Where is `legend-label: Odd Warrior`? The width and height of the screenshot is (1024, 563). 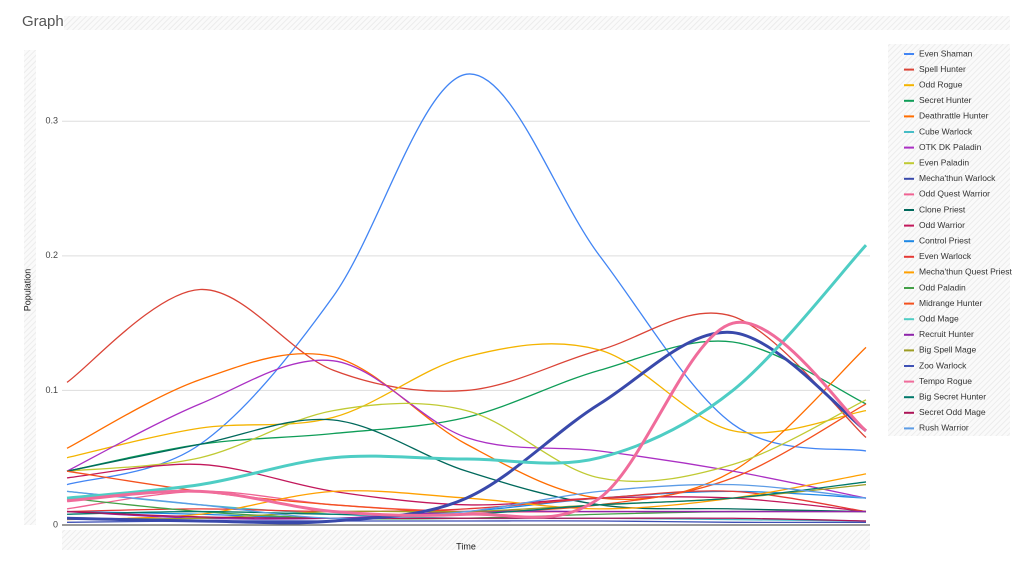
legend-label: Odd Warrior is located at coordinates (942, 225).